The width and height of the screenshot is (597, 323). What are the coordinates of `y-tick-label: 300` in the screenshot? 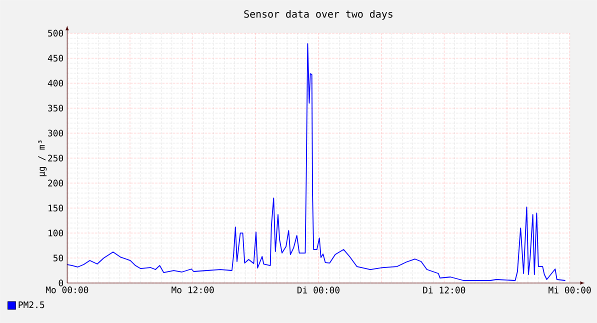 It's located at (56, 133).